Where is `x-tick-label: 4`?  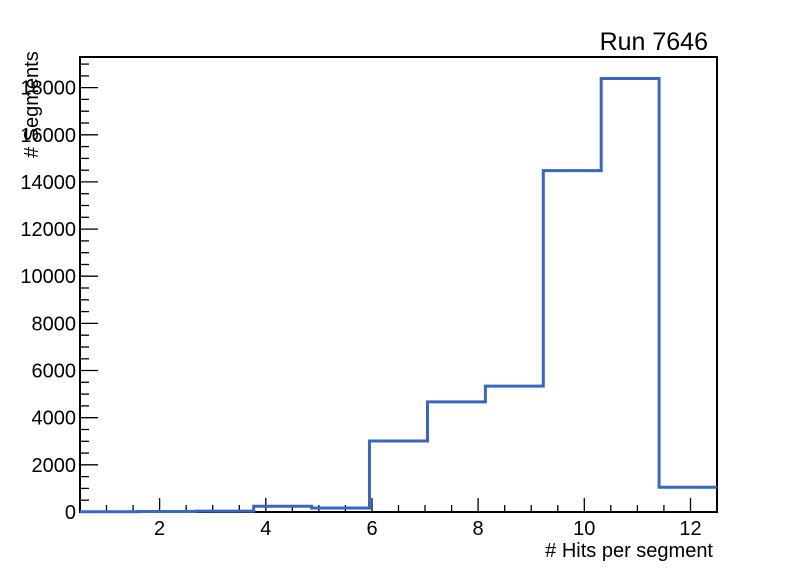 x-tick-label: 4 is located at coordinates (265, 529).